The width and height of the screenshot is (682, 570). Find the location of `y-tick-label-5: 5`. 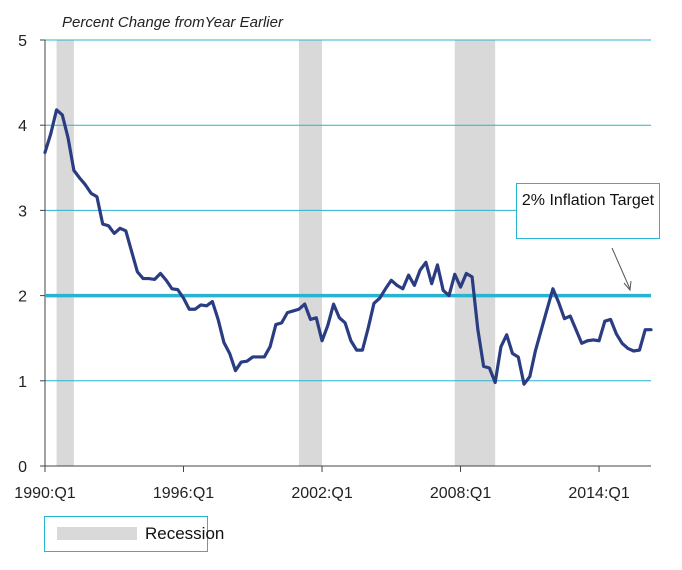

y-tick-label-5: 5 is located at coordinates (22, 41).